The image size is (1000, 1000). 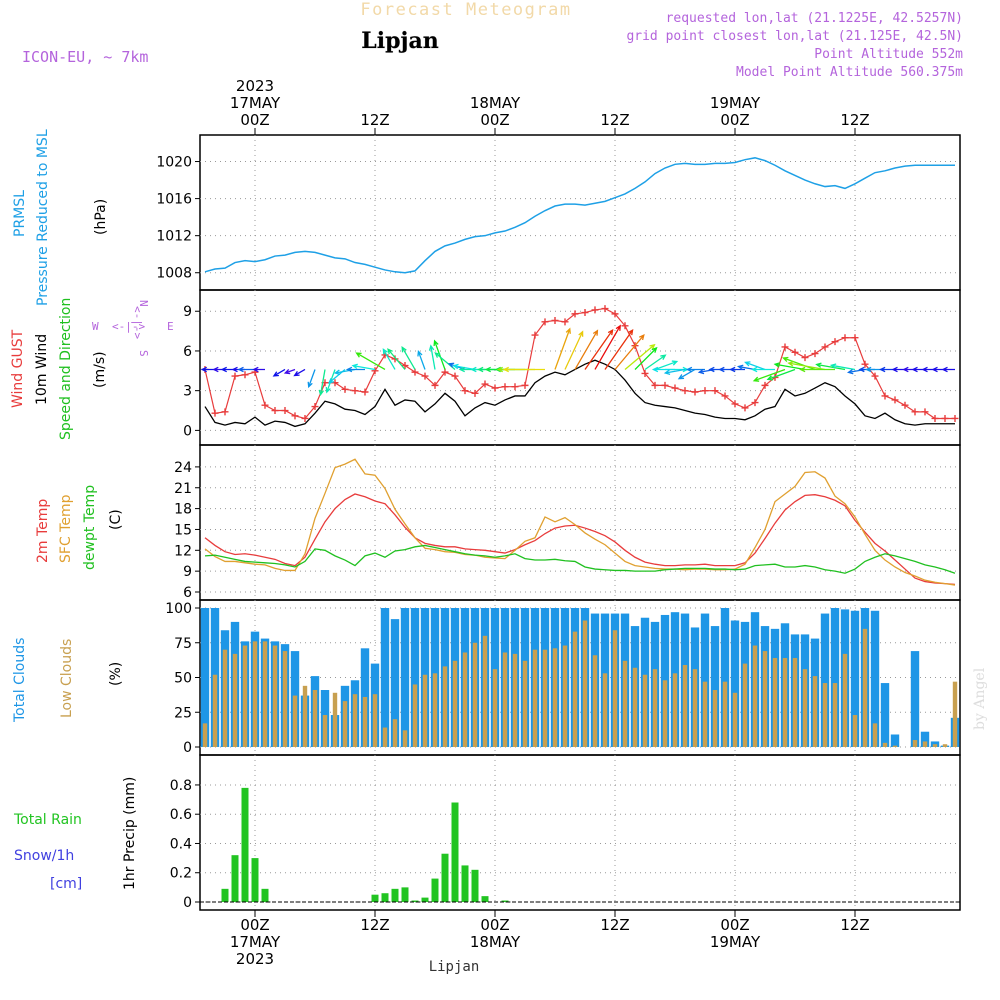 I want to click on product-title: Forecast Meteogram, so click(x=465, y=10).